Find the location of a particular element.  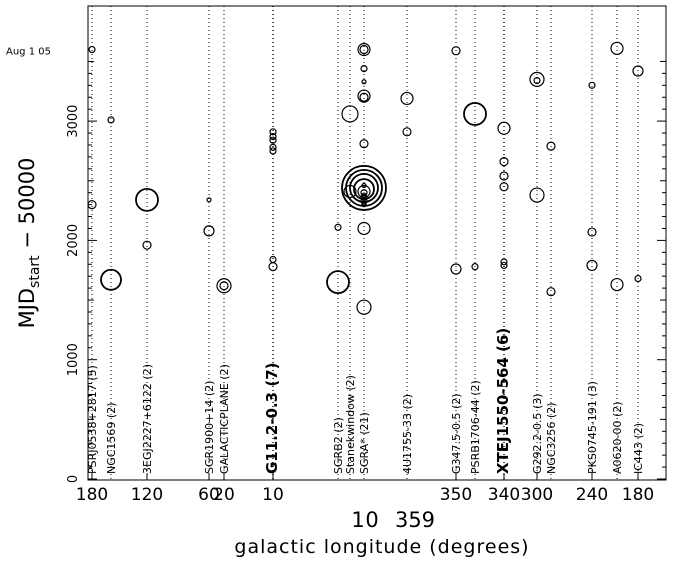

object-label: NGC1569 (2) is located at coordinates (111, 438).